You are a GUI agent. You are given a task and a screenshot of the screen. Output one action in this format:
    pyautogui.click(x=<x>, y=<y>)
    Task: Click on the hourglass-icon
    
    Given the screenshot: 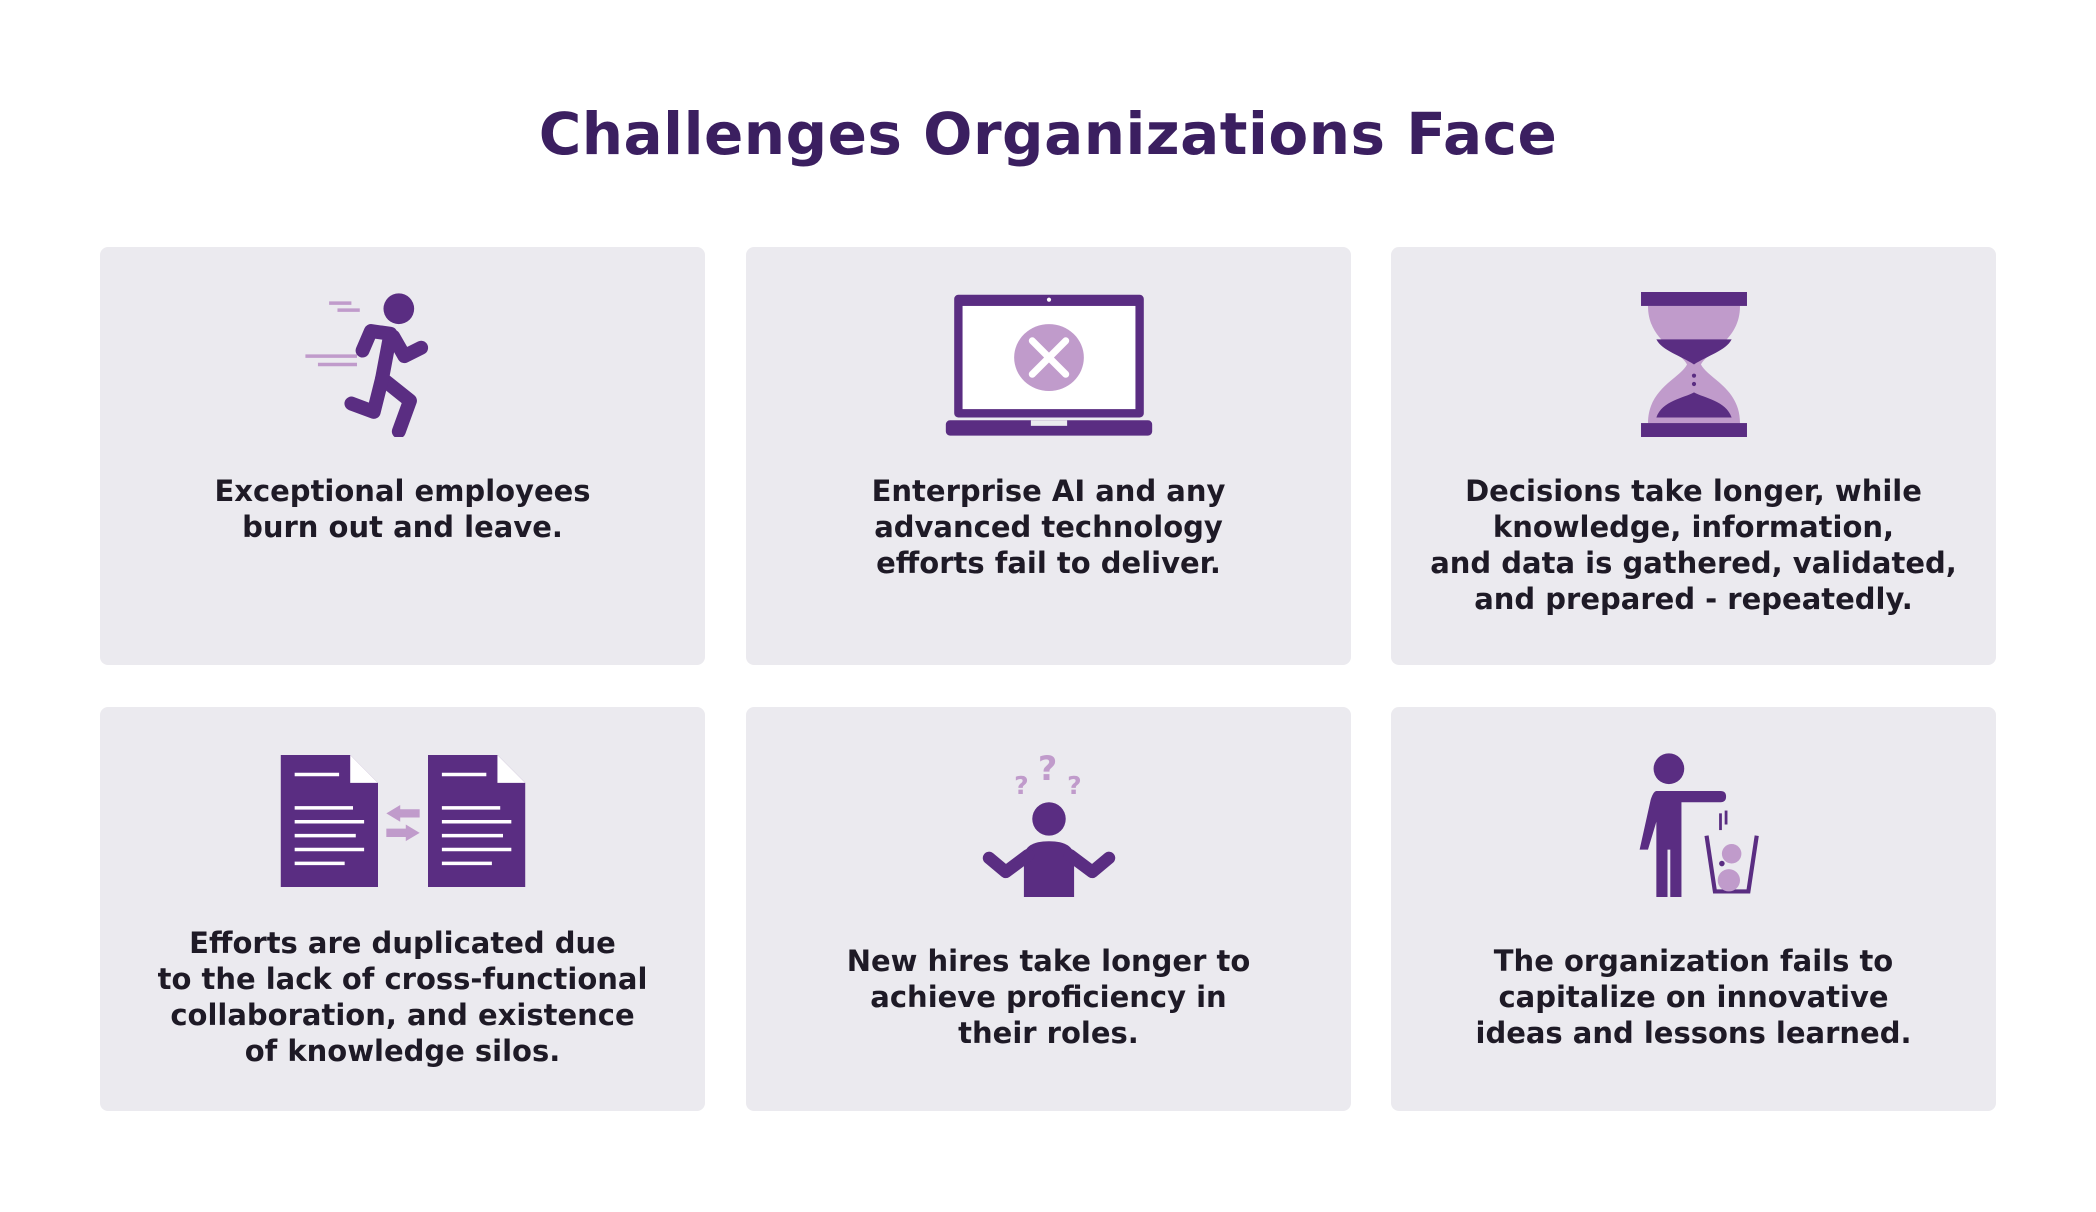 What is the action you would take?
    pyautogui.click(x=1694, y=364)
    